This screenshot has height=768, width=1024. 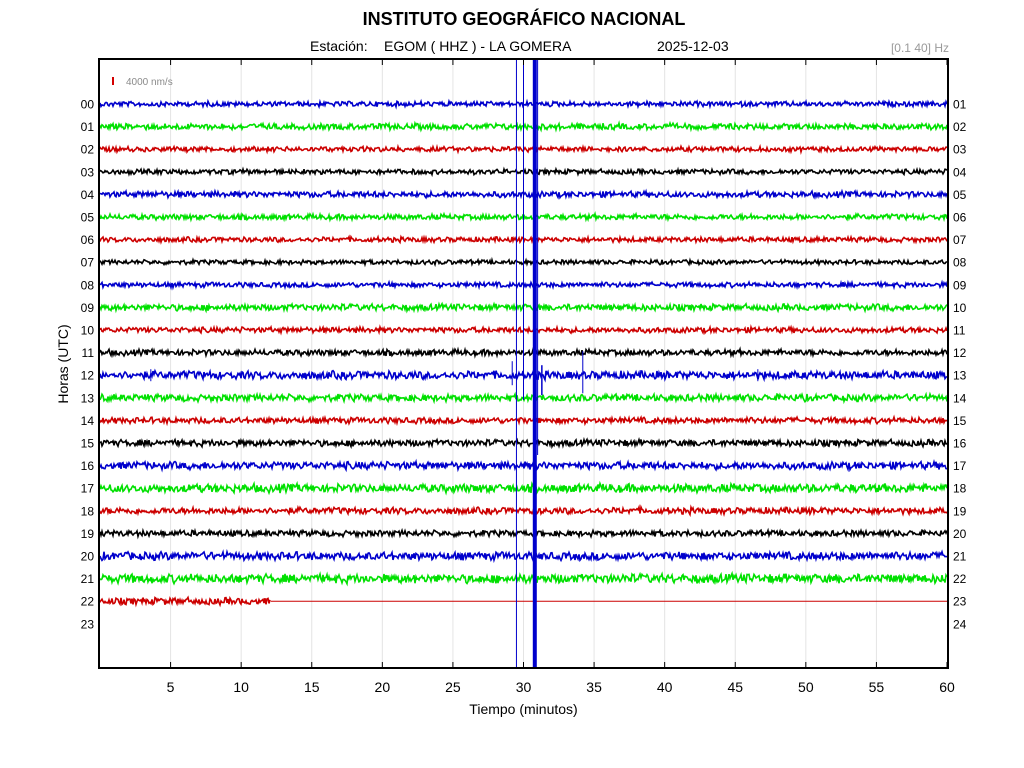 What do you see at coordinates (960, 263) in the screenshot?
I see `y-tick-right-08: 08` at bounding box center [960, 263].